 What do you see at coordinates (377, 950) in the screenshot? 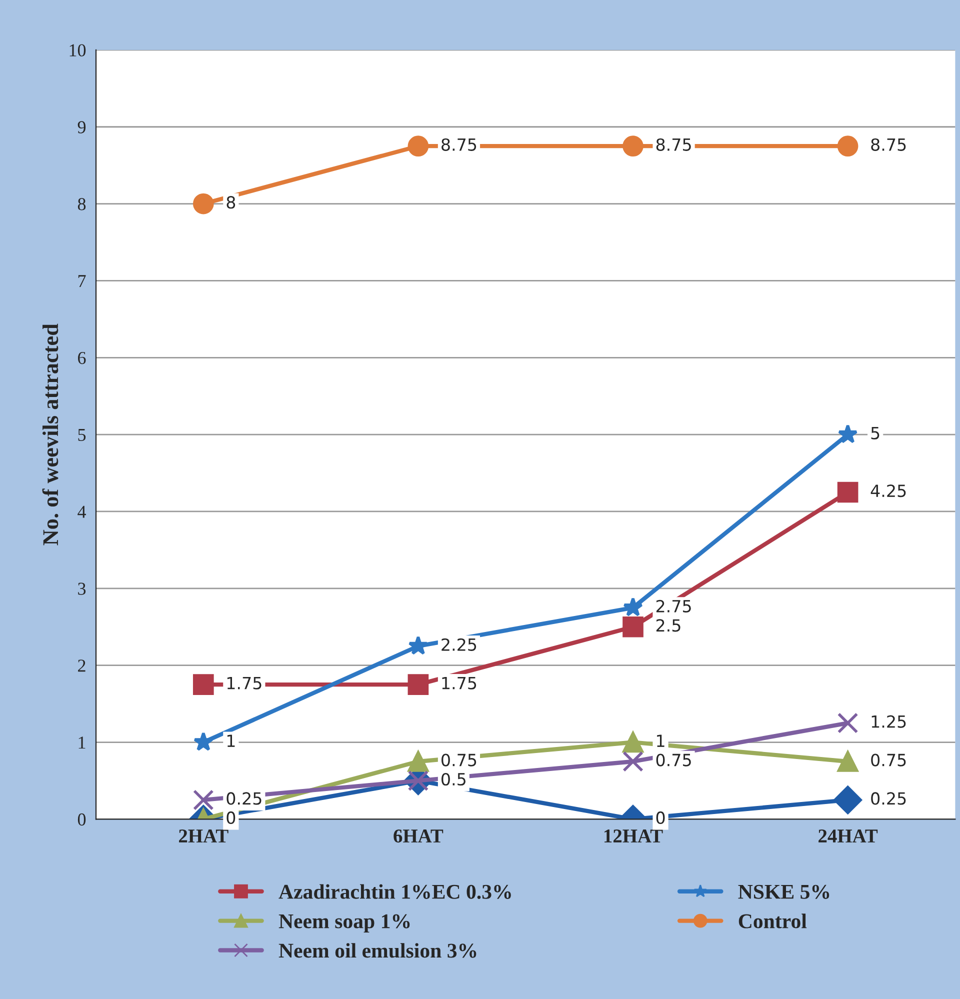
I see `legend-label: Neem oil emulsion 3%` at bounding box center [377, 950].